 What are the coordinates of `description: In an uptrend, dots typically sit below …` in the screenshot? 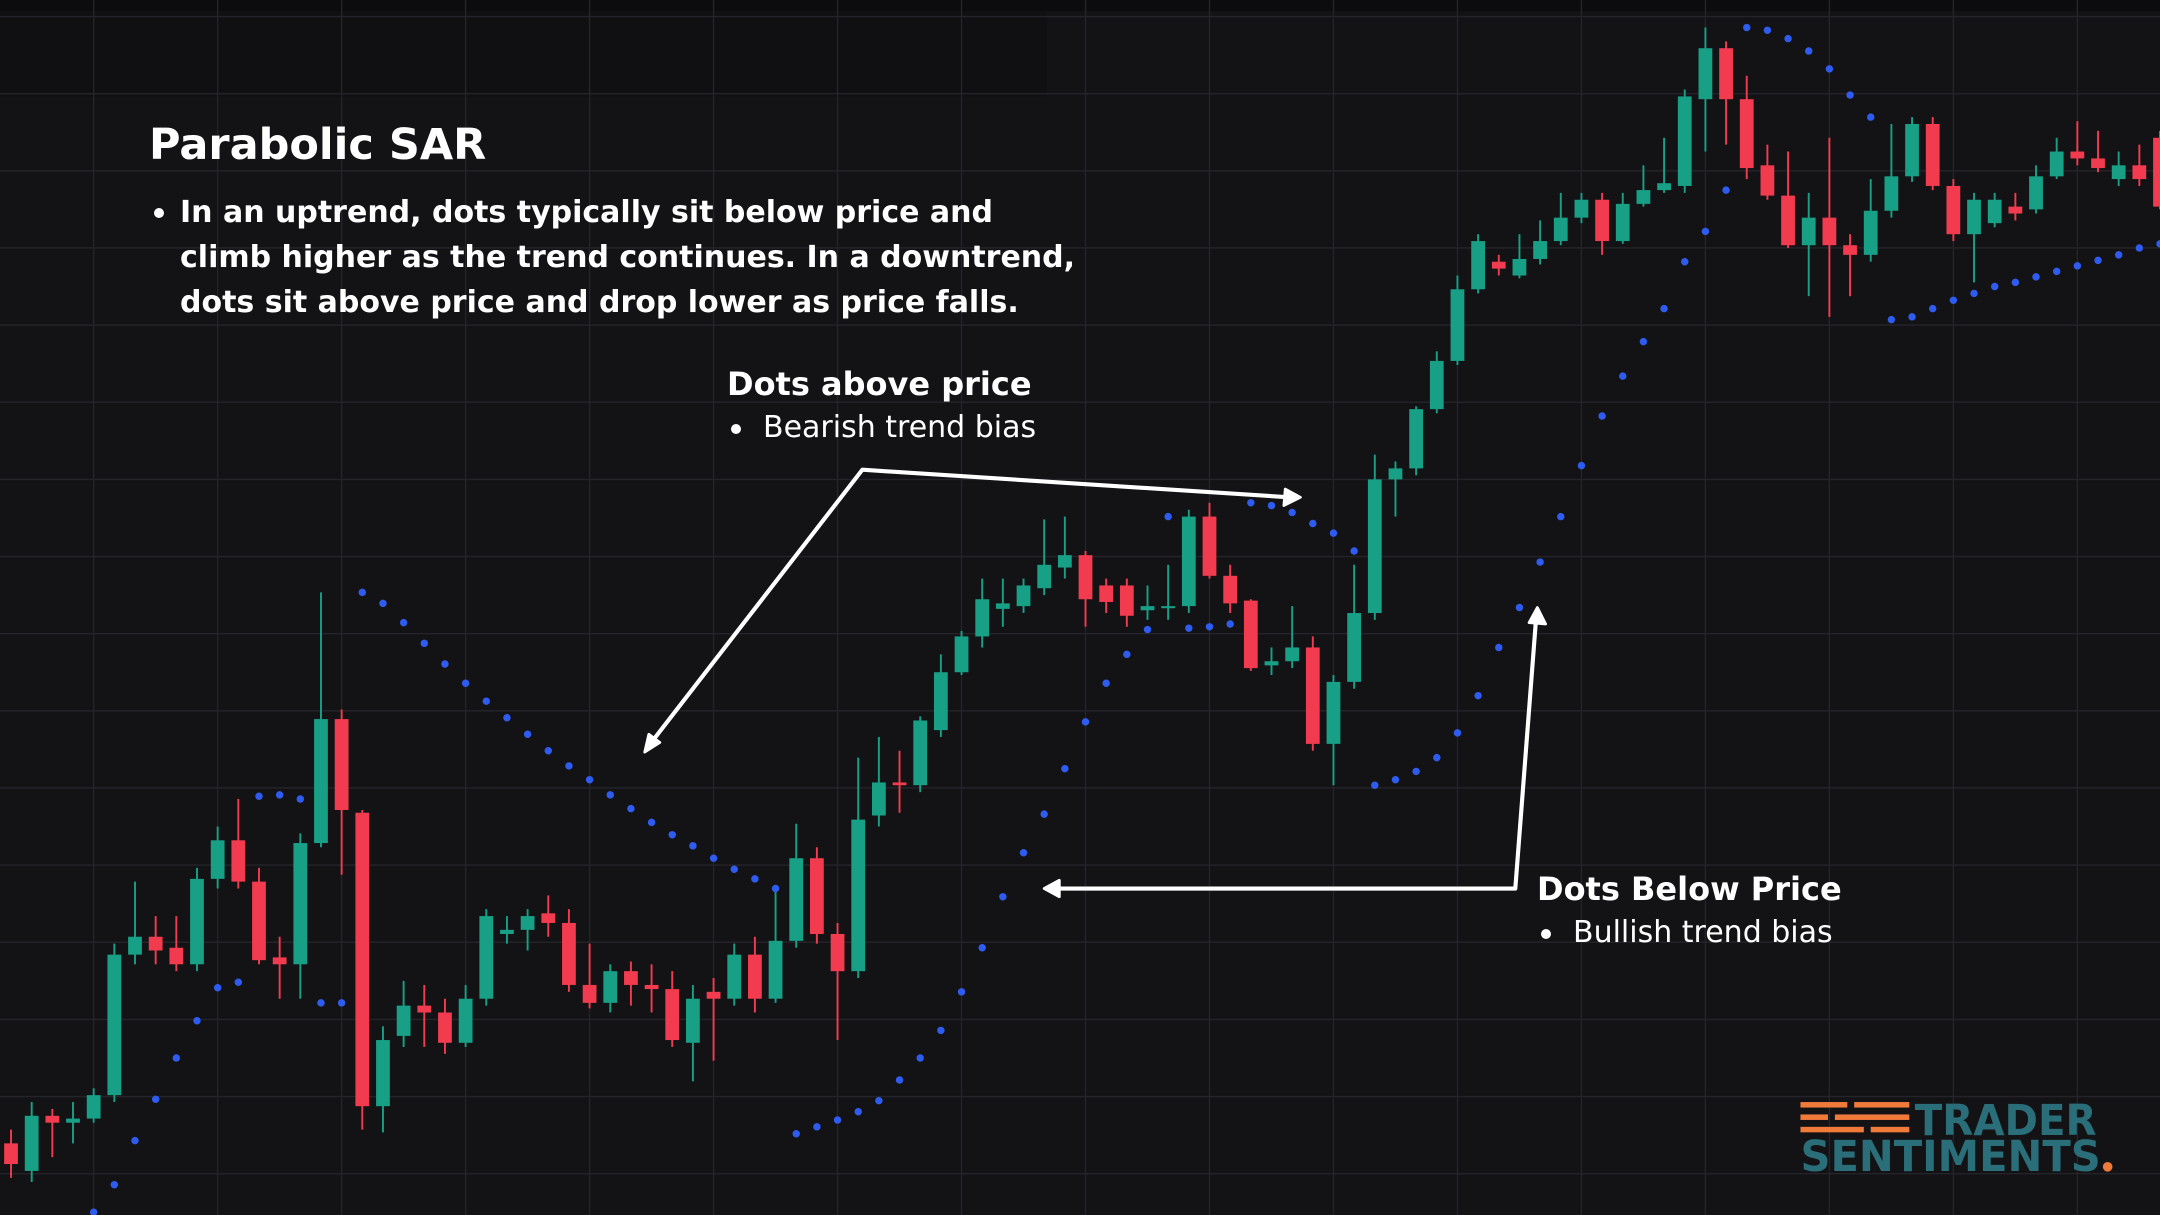 It's located at (619, 257).